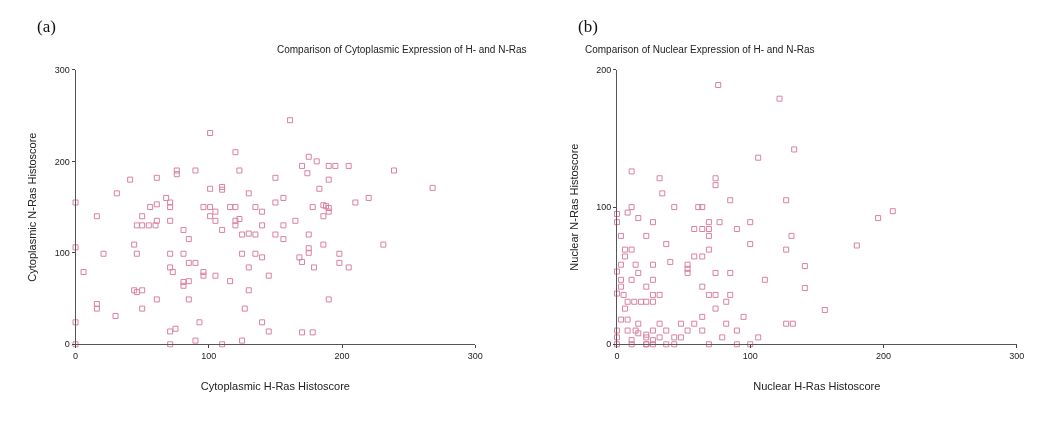  I want to click on y-tick-label: 300, so click(62, 70).